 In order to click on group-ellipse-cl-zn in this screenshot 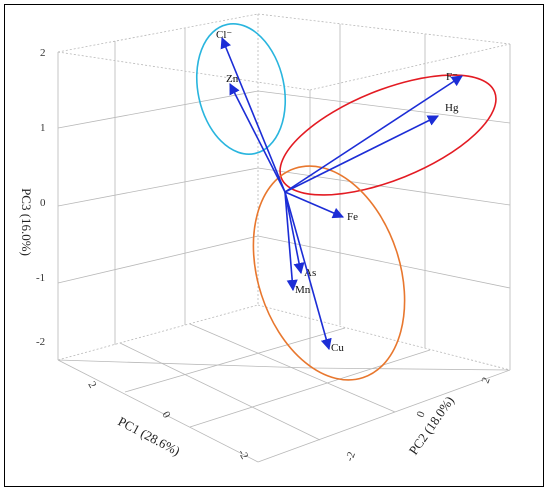, I will do `click(241, 89)`.